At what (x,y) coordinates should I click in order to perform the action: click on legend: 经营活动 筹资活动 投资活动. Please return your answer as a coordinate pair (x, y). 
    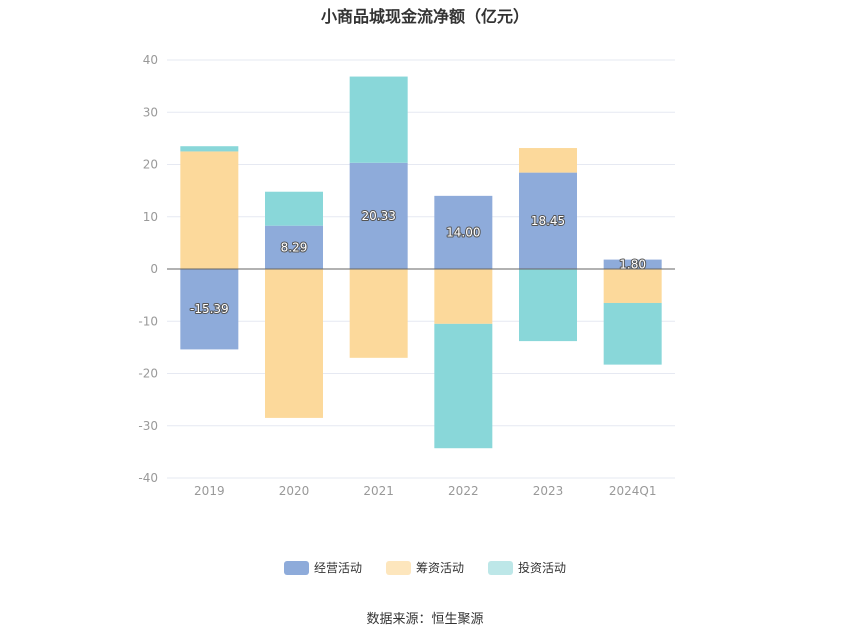
    Looking at the image, I should click on (425, 567).